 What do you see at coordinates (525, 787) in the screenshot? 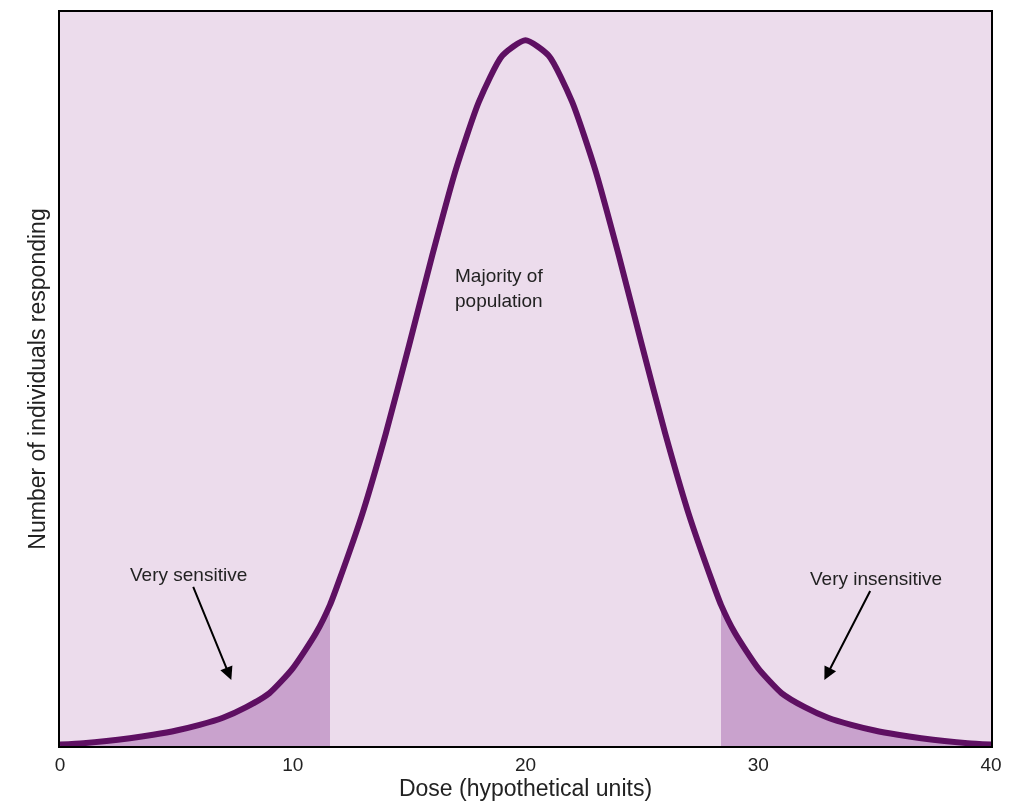
I see `x-axis-title: Dose (hypothetical units)` at bounding box center [525, 787].